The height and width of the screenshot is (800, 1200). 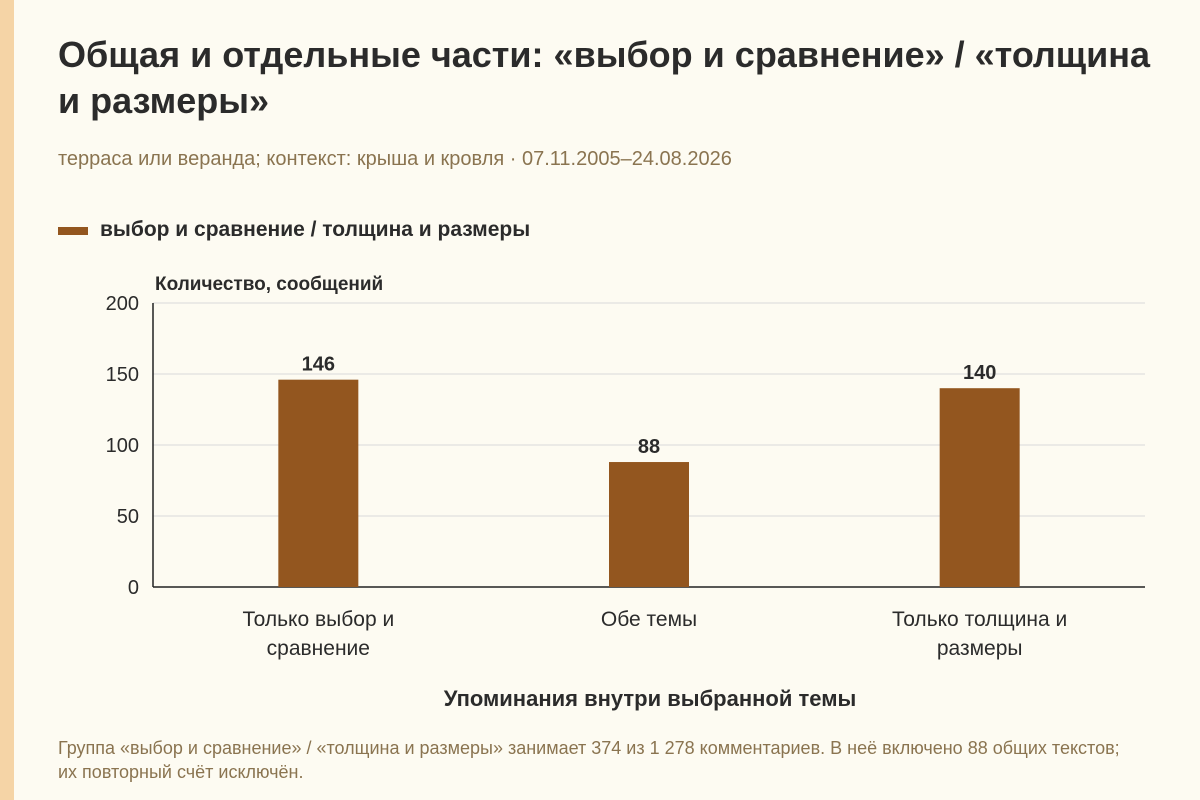 I want to click on legend-label: выбор и сравнение / толщина и размеры, so click(x=315, y=229).